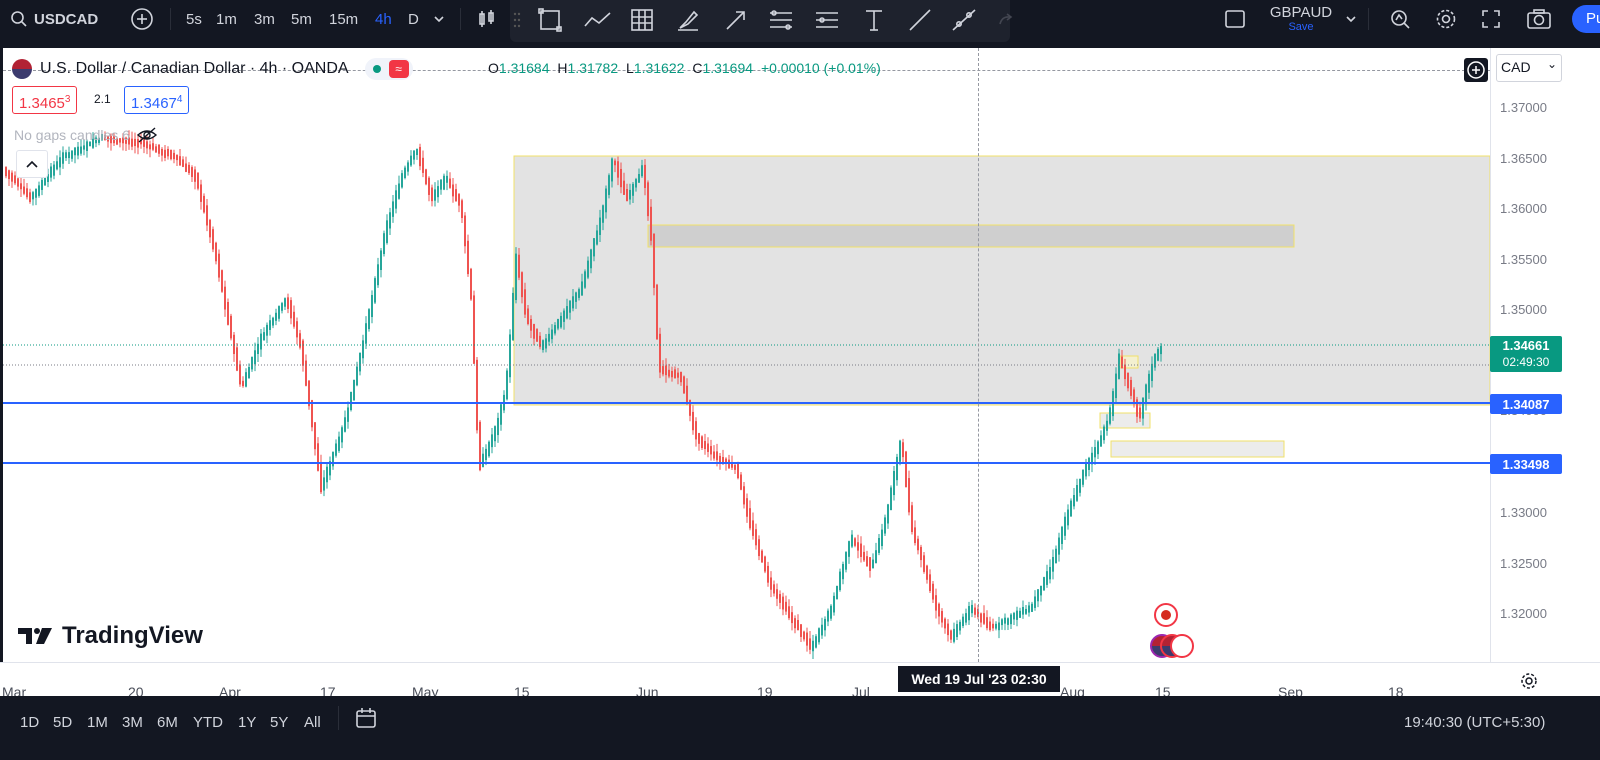 This screenshot has width=1600, height=760. I want to click on divider, so click(1368, 19).